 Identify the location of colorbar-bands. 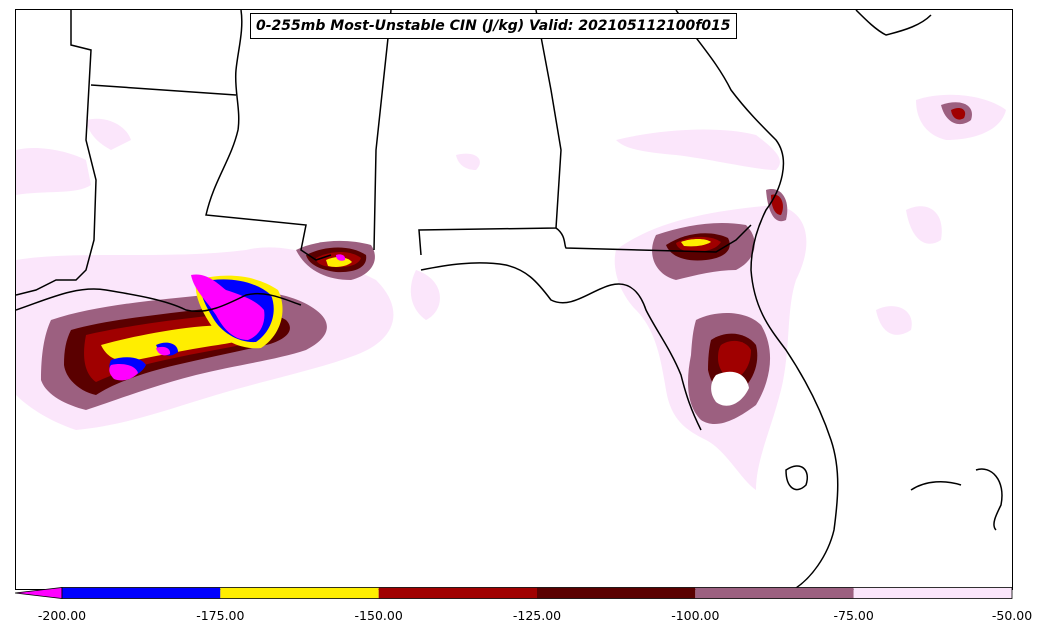
(514, 593).